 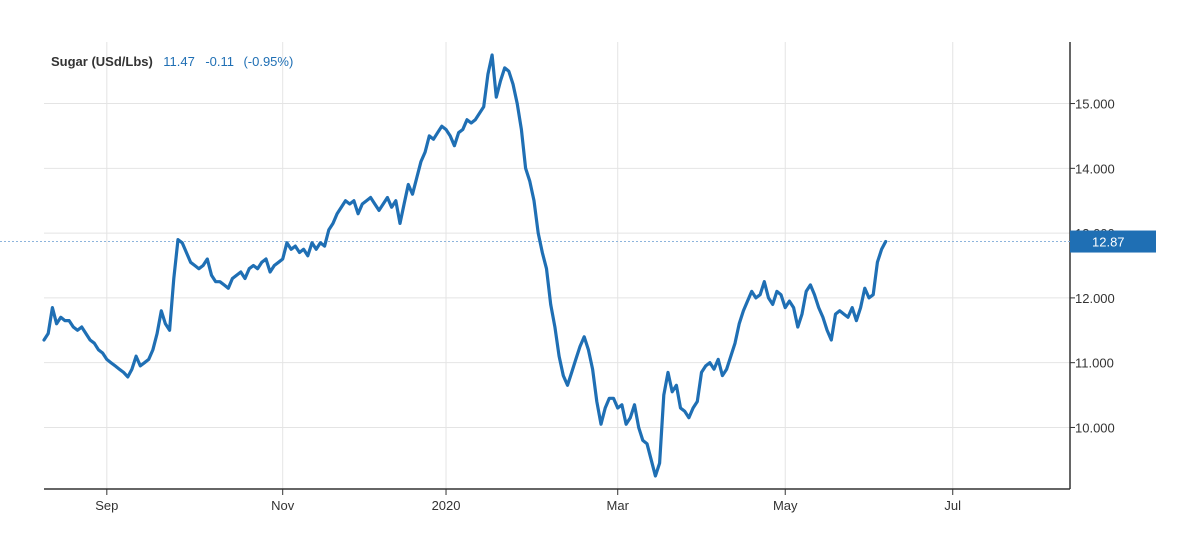 I want to click on x-tick-label: 2020, so click(x=446, y=505).